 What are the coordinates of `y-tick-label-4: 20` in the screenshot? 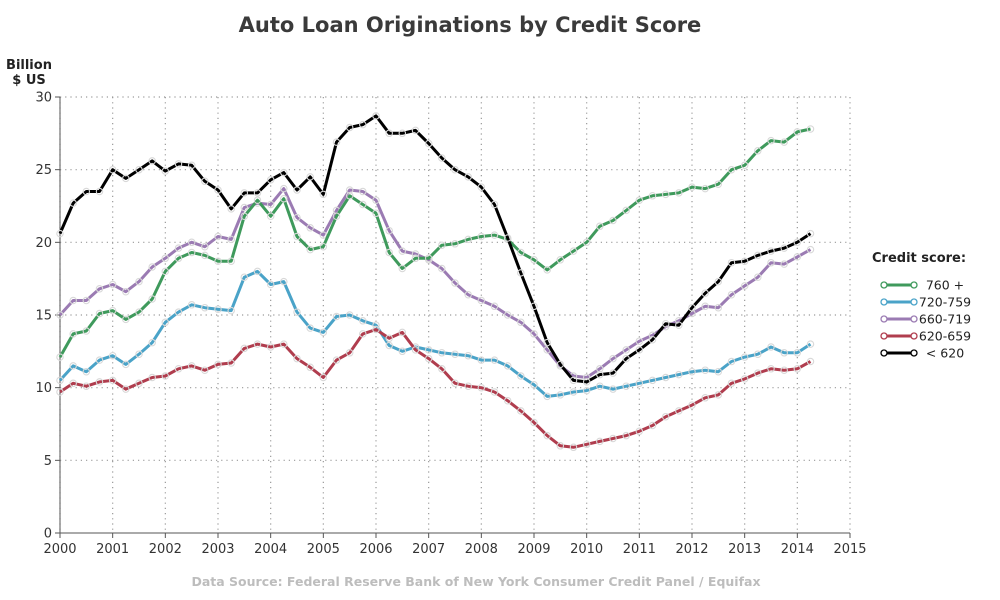 It's located at (43, 243).